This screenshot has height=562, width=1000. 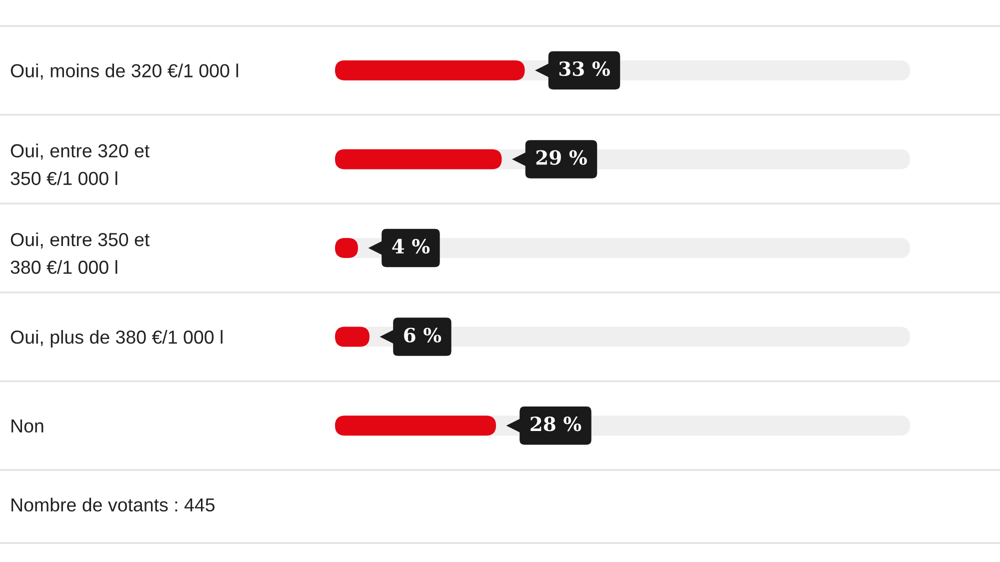 I want to click on data-label: 29 %, so click(x=561, y=157).